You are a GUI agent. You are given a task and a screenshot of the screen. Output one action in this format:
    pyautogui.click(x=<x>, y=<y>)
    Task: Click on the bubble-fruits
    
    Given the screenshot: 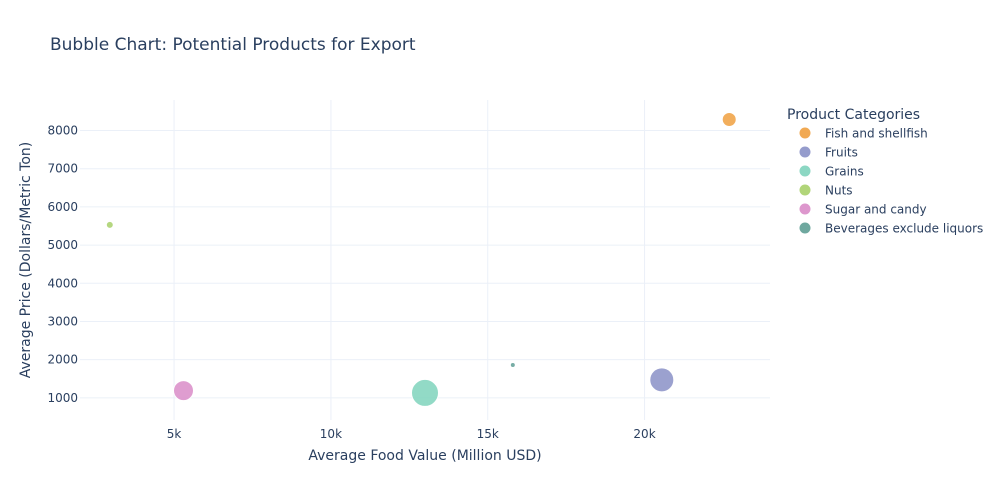 What is the action you would take?
    pyautogui.click(x=662, y=380)
    